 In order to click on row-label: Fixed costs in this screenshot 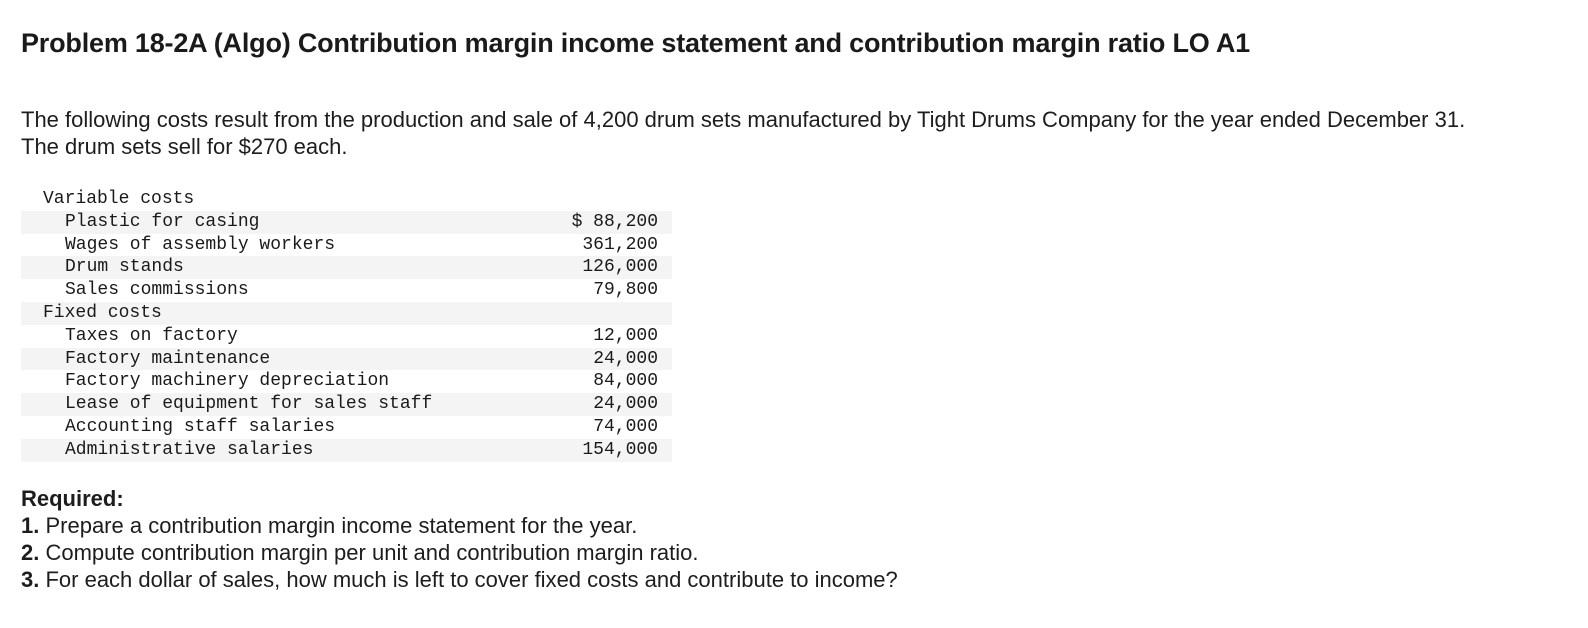, I will do `click(259, 313)`.